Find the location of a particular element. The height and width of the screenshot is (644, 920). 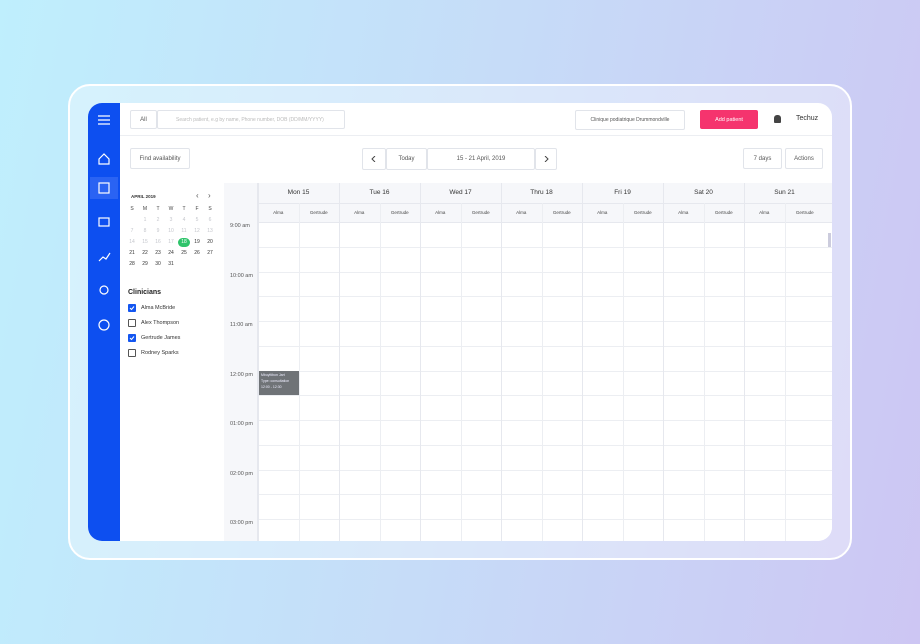

mini-calendar-day: 1 is located at coordinates (145, 220).